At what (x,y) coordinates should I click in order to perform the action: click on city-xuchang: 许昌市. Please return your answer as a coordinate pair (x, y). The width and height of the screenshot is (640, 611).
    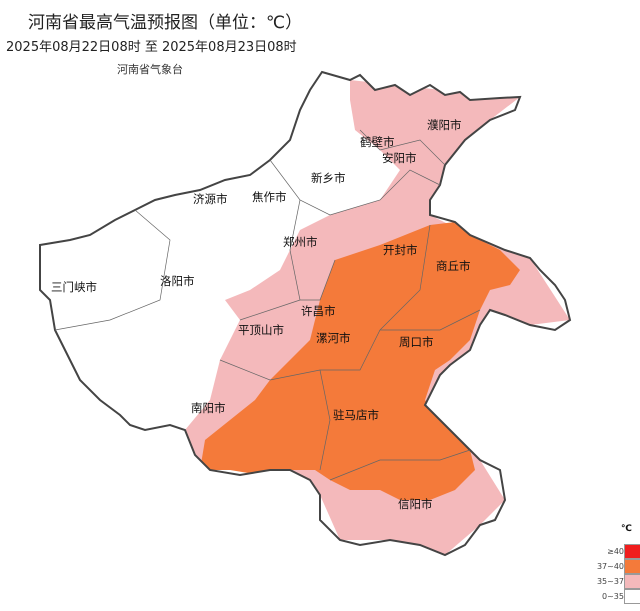
    Looking at the image, I should click on (318, 311).